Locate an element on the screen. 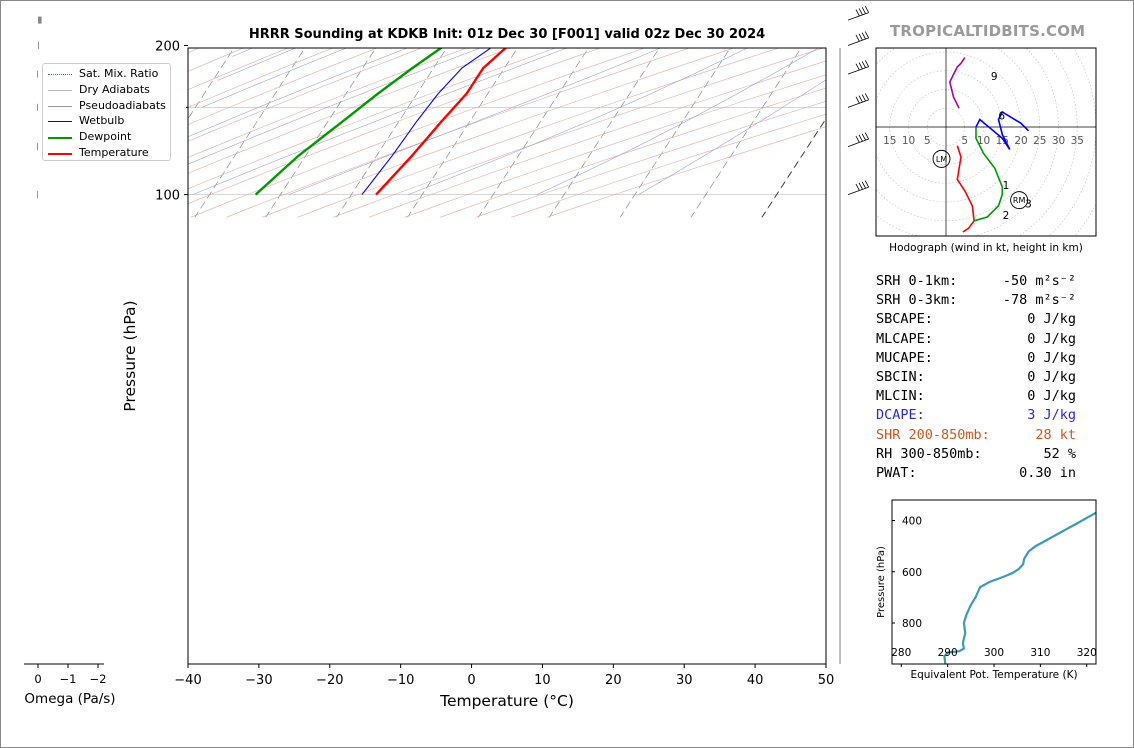 This screenshot has height=748, width=1134. temperature-tick-label: 50 is located at coordinates (826, 680).